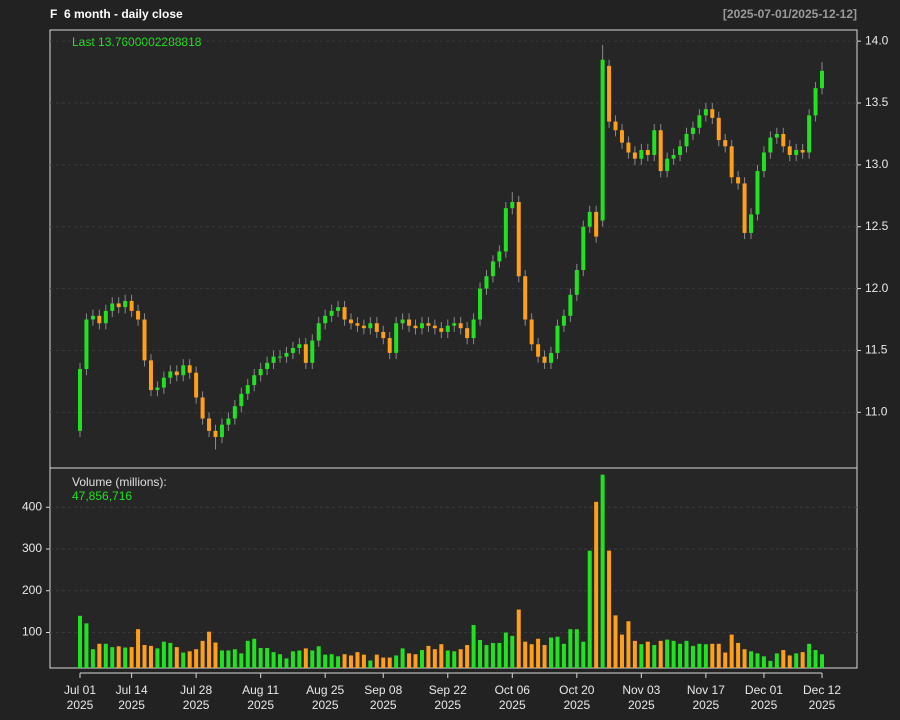 The width and height of the screenshot is (900, 720). I want to click on x-tick-label: Nov 03 2025, so click(641, 697).